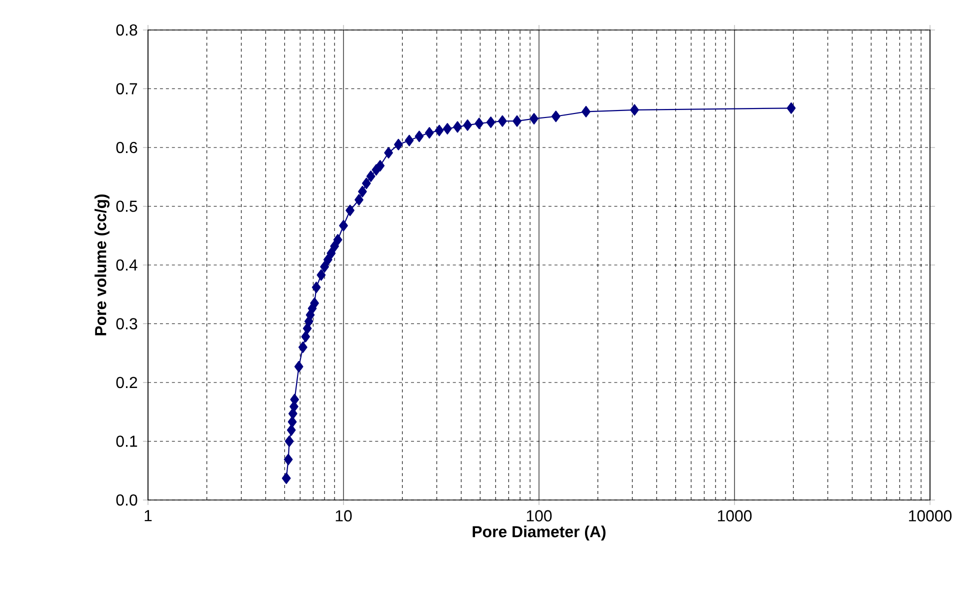 This screenshot has width=976, height=598. Describe the element at coordinates (127, 30) in the screenshot. I see `y-tick-label: 0.8` at that location.